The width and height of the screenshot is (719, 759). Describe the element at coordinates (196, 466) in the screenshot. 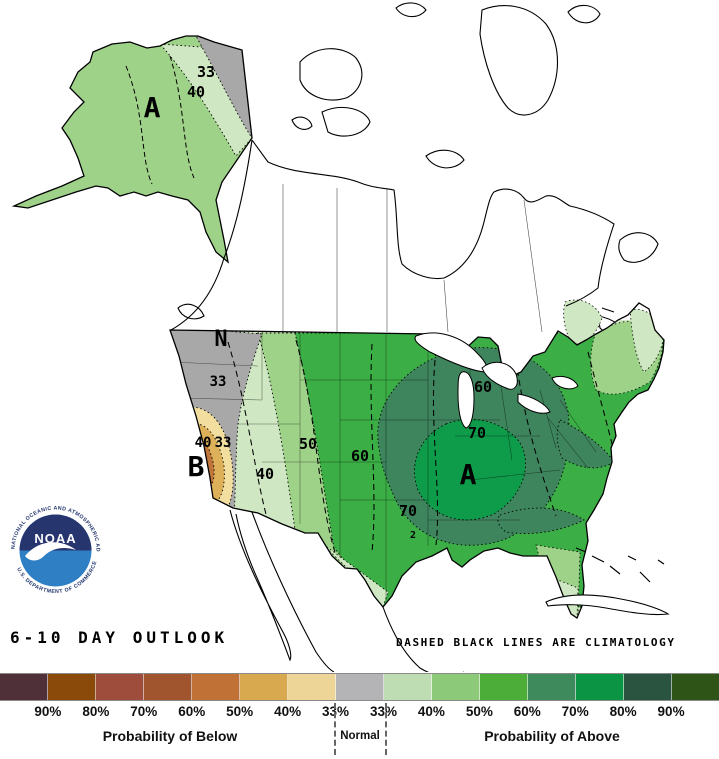

I see `map-label-B: B` at that location.